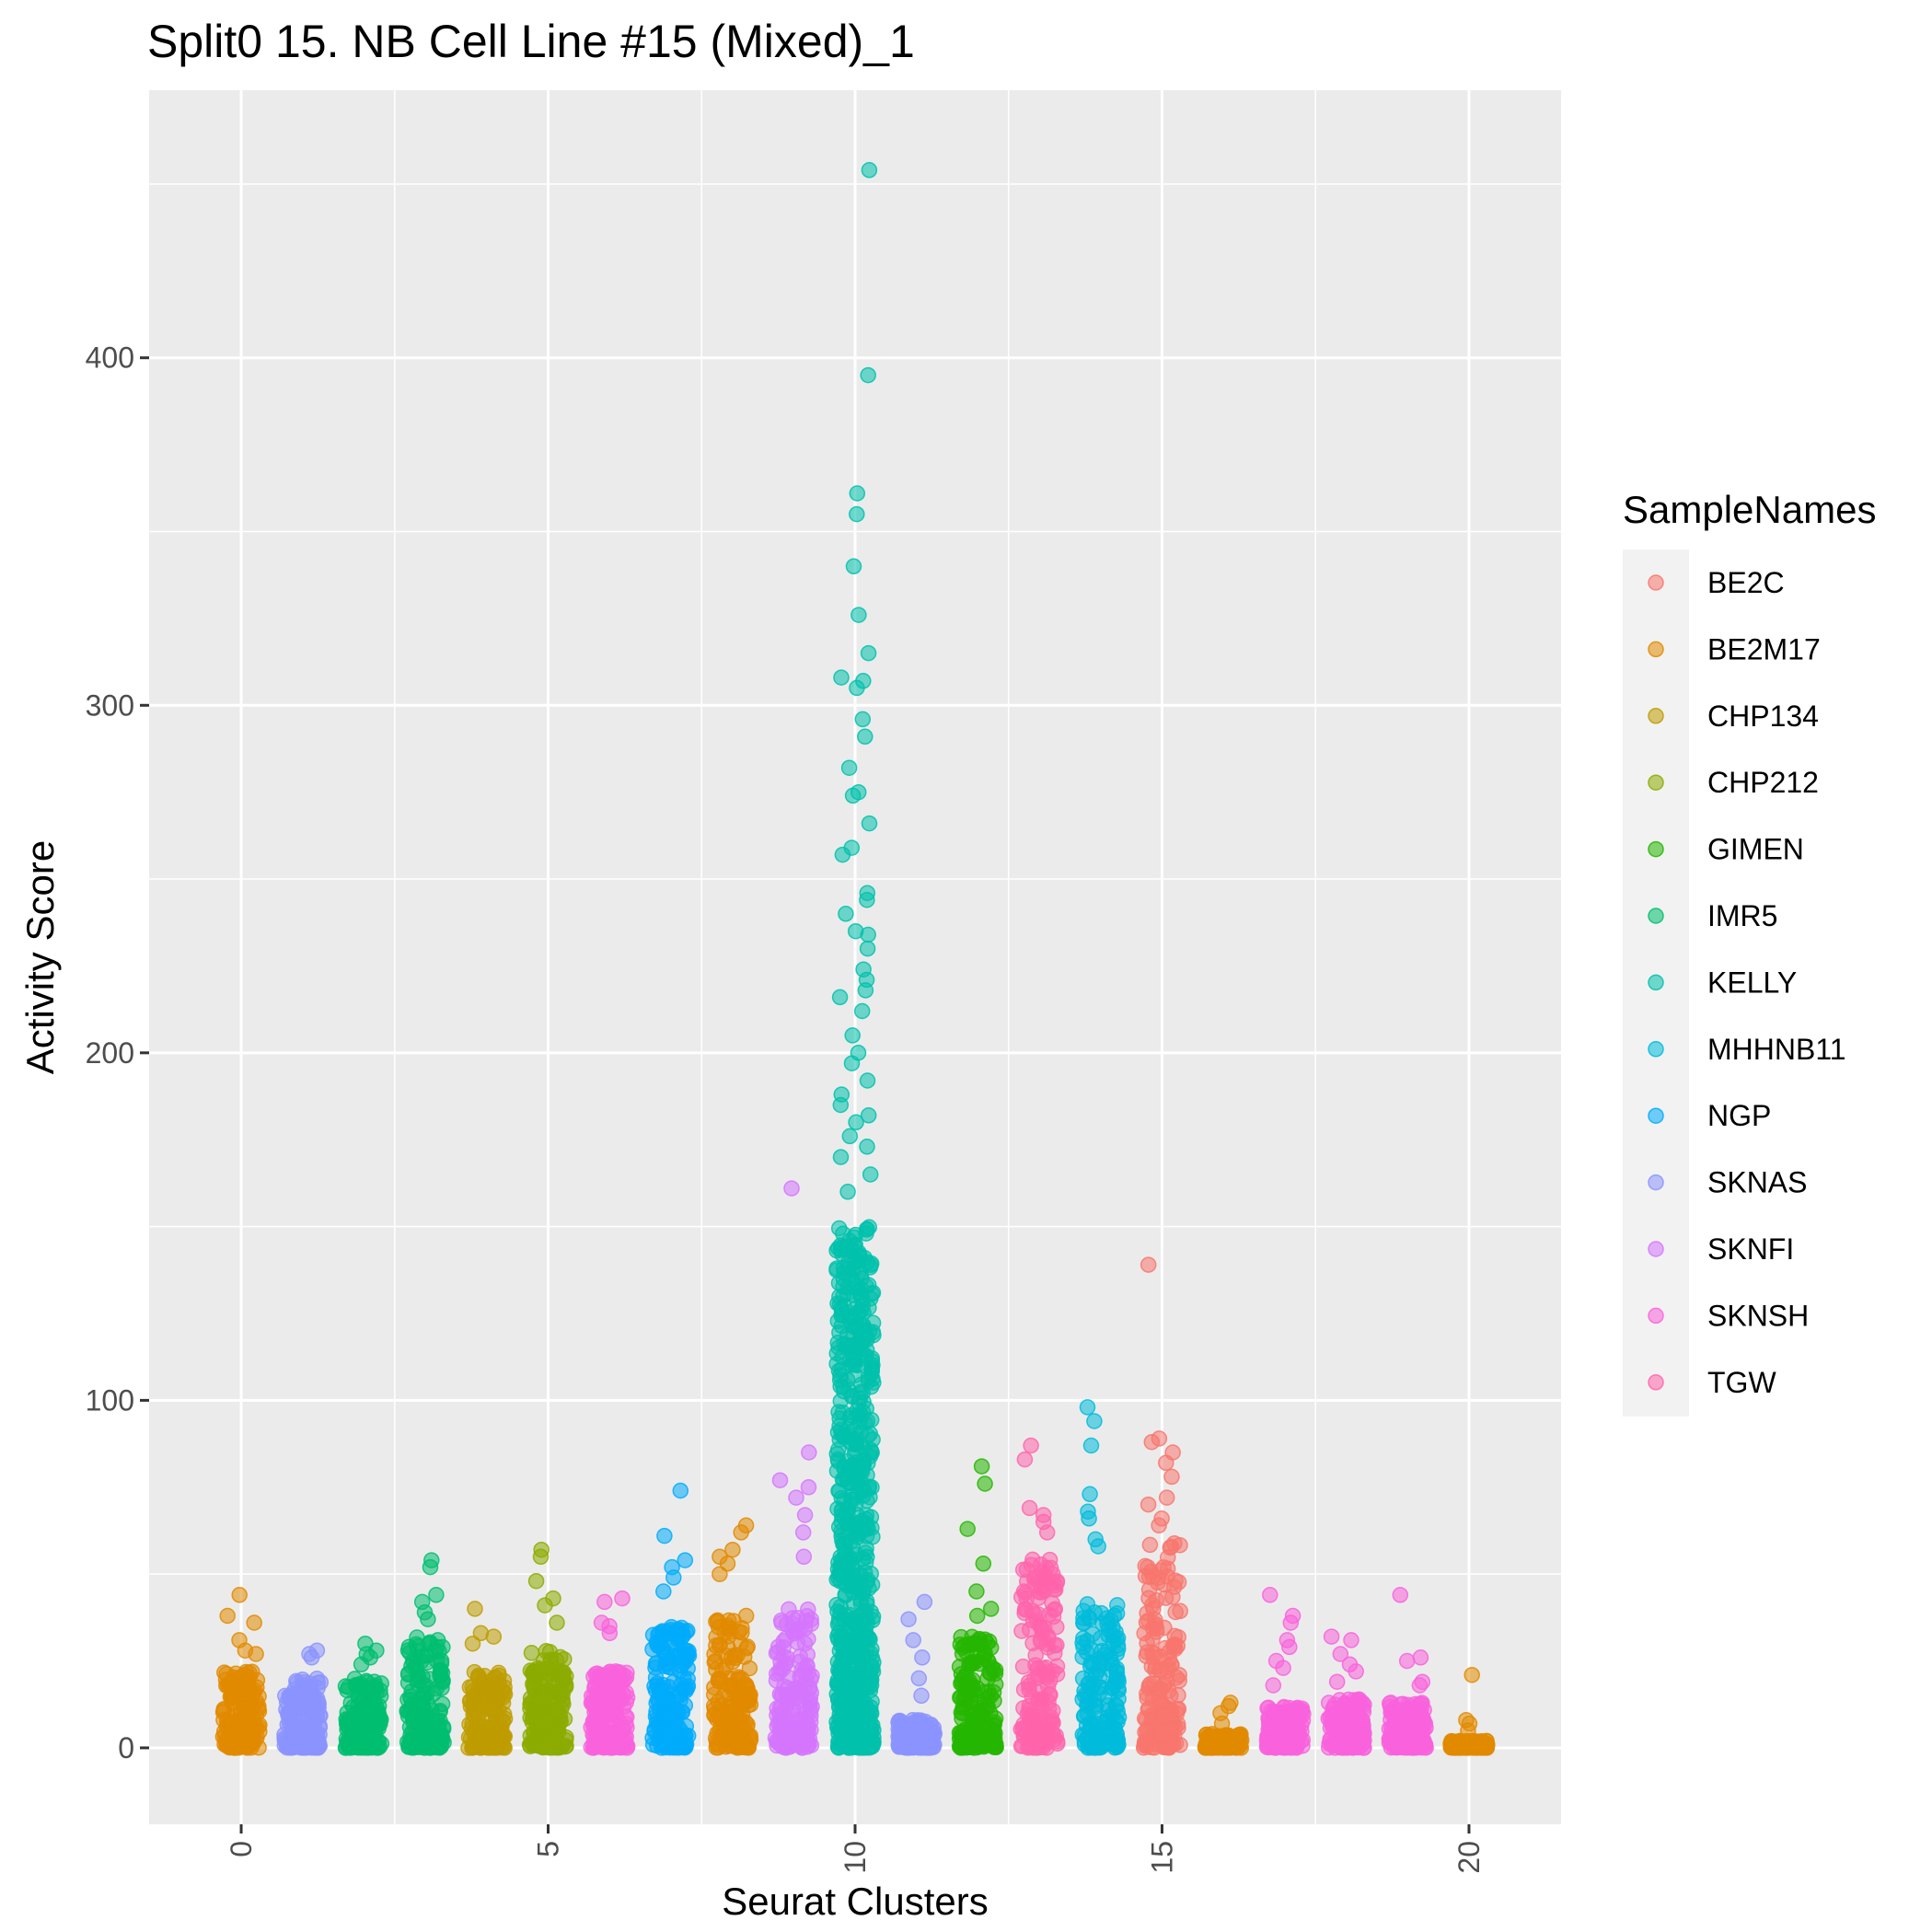  I want to click on legend-label: BE2C, so click(1746, 582).